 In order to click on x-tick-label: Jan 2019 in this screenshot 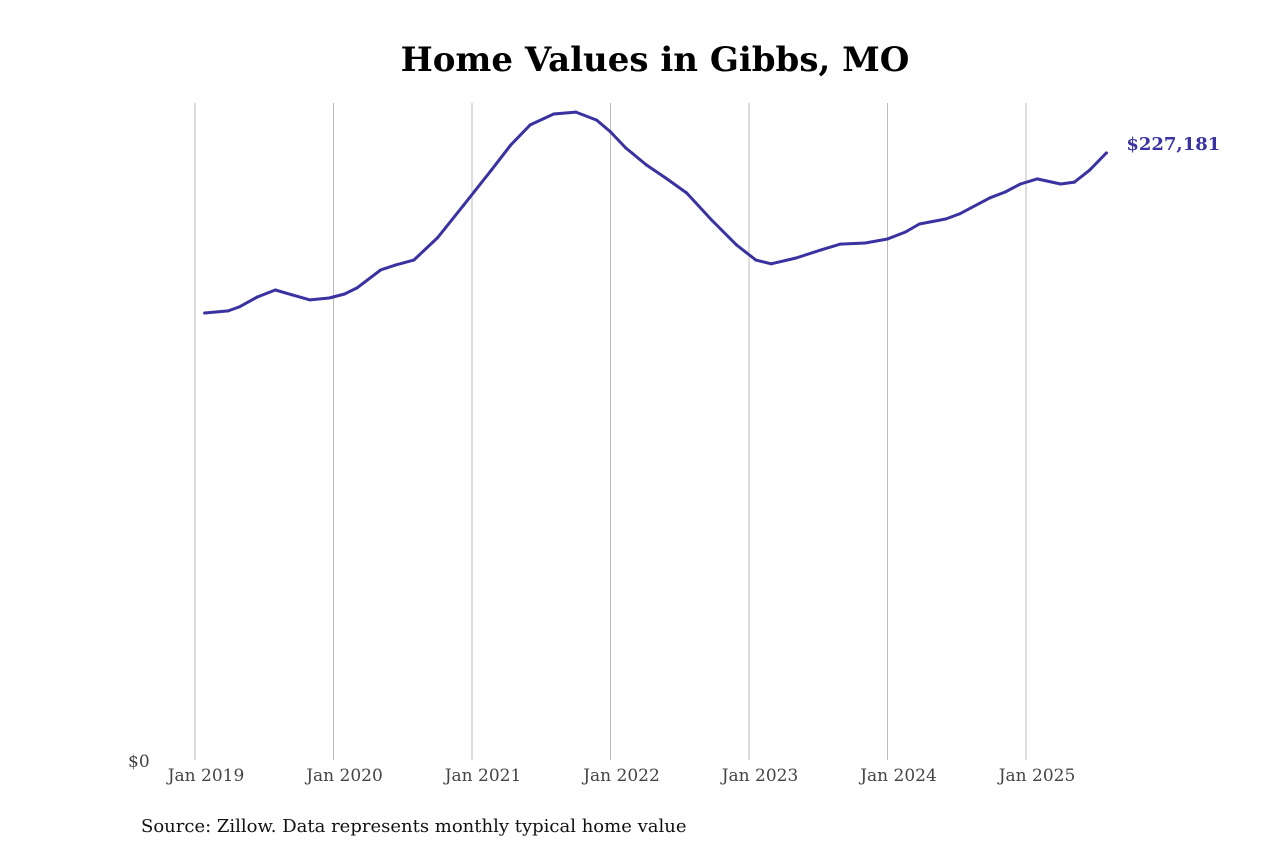, I will do `click(205, 776)`.